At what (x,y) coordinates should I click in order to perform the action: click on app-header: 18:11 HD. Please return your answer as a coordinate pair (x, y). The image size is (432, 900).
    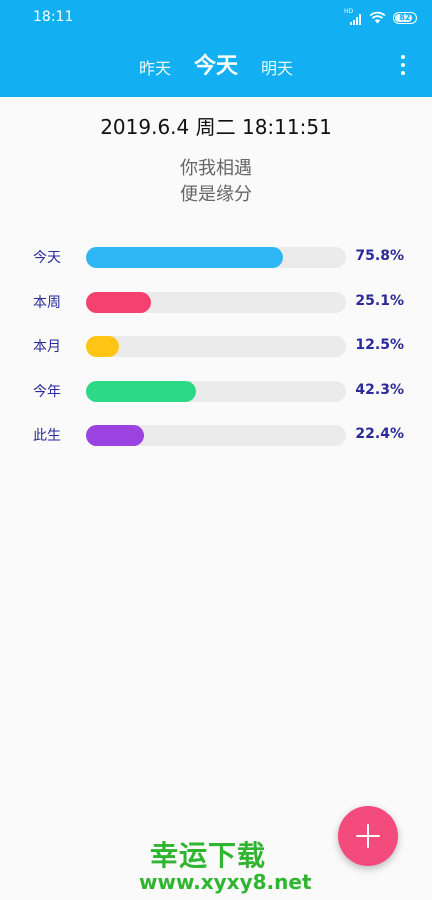
    Looking at the image, I should click on (216, 48).